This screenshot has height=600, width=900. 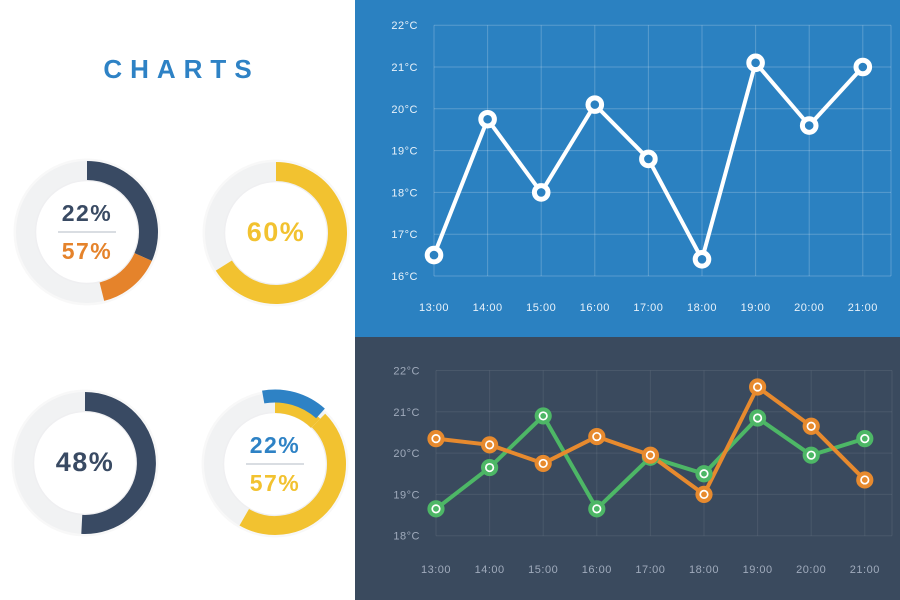 I want to click on donut-value-primary: 48%, so click(x=85, y=462).